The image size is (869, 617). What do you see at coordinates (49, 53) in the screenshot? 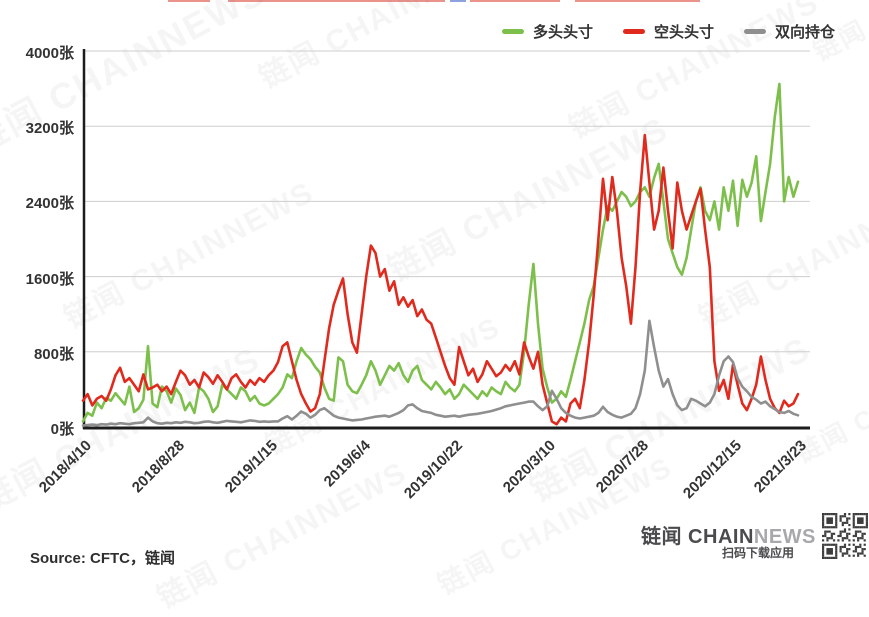
I see `y-axis-label: 4000张` at bounding box center [49, 53].